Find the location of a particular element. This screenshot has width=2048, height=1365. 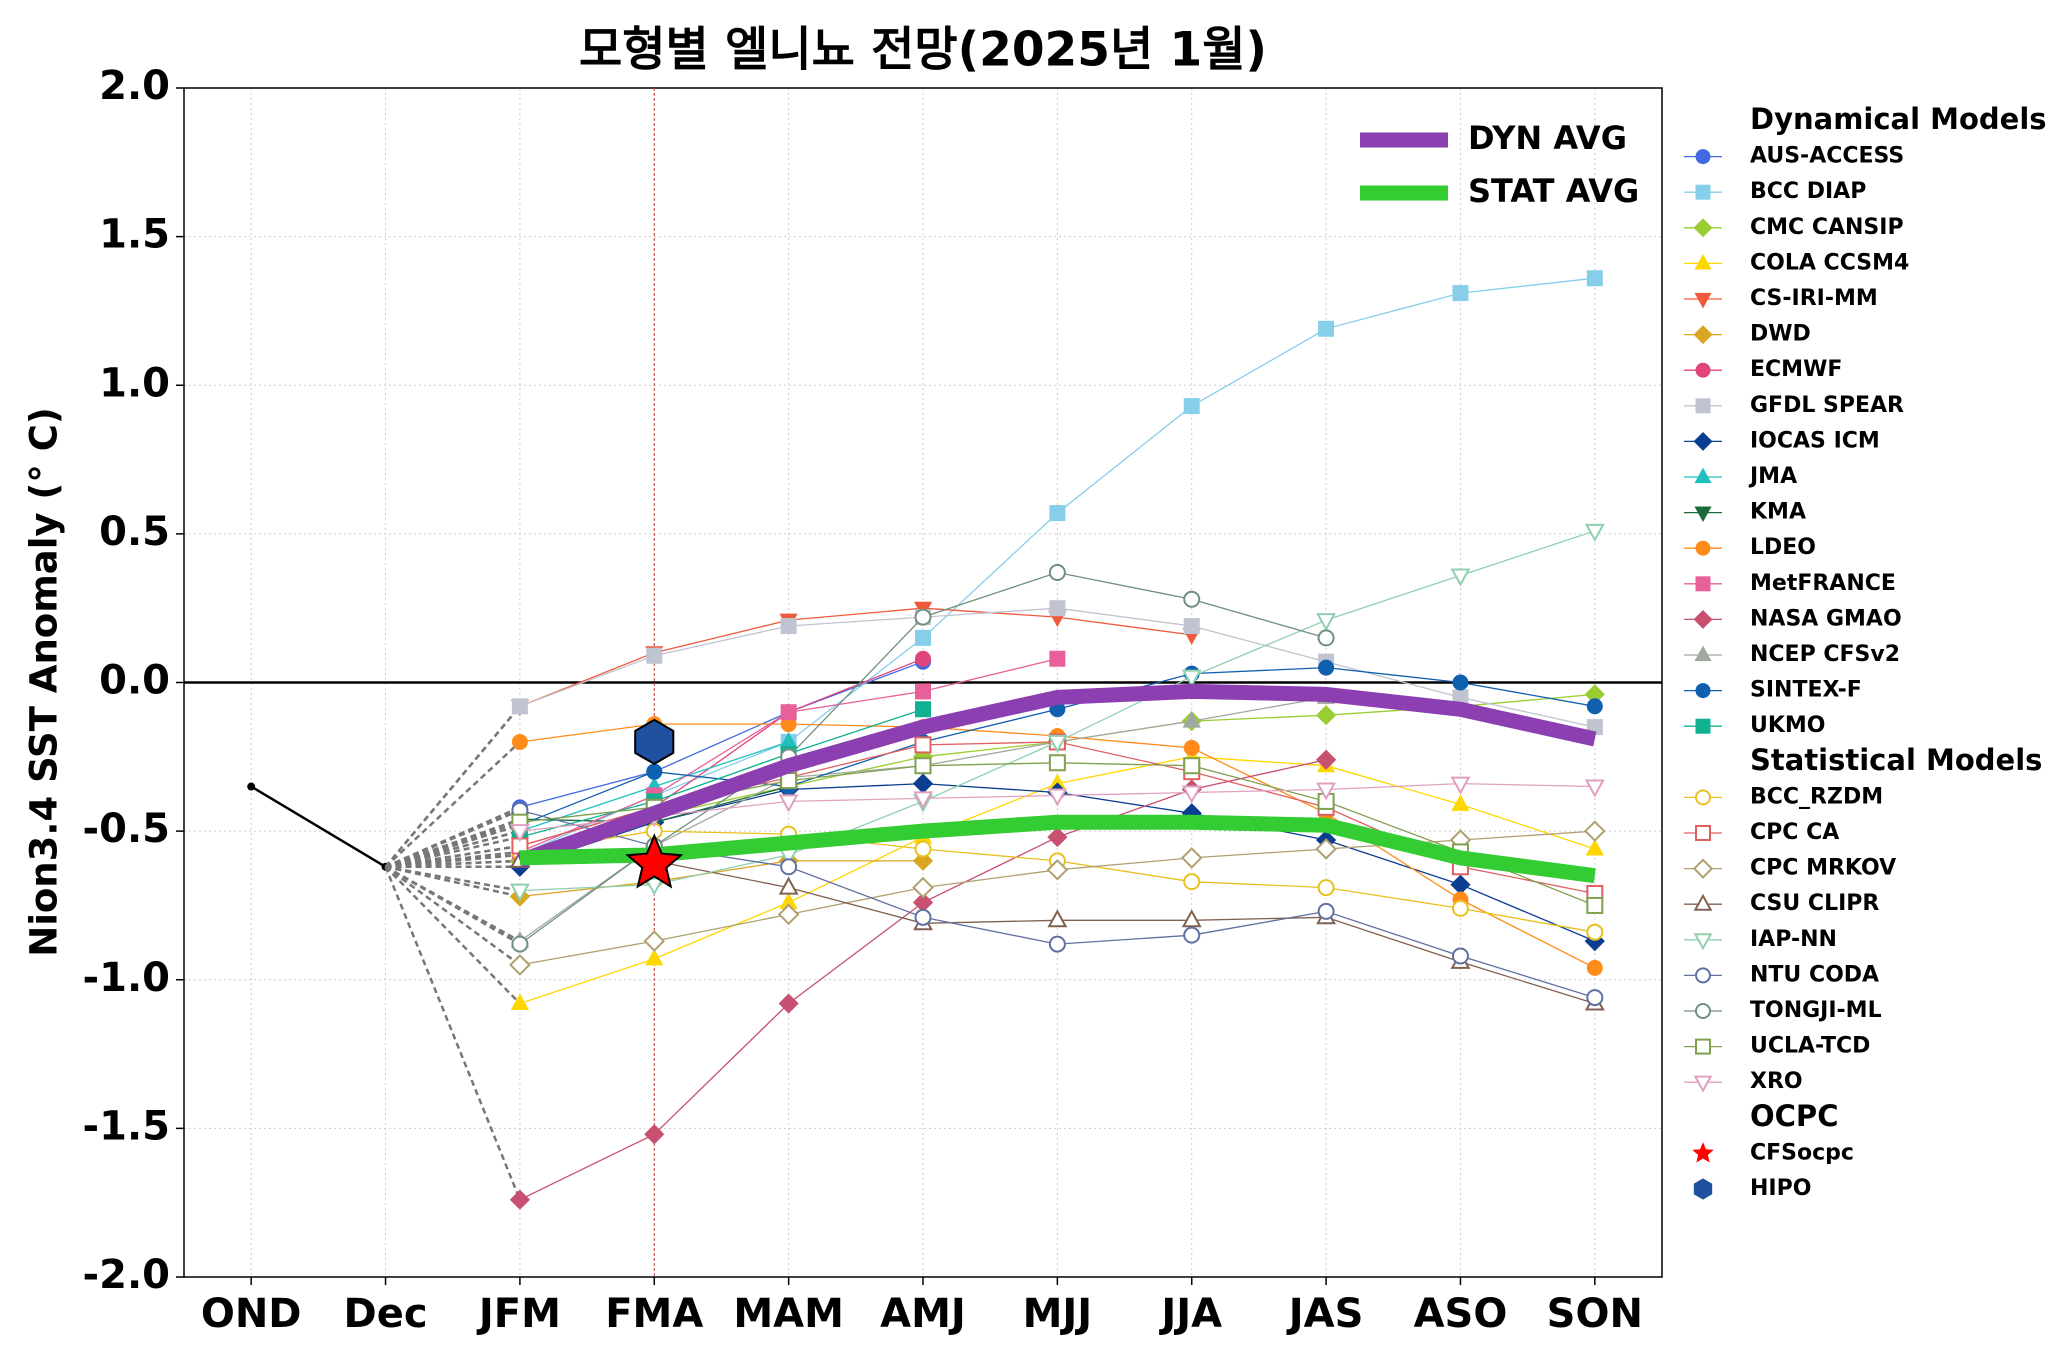

legend-label: LDEO is located at coordinates (1783, 547).